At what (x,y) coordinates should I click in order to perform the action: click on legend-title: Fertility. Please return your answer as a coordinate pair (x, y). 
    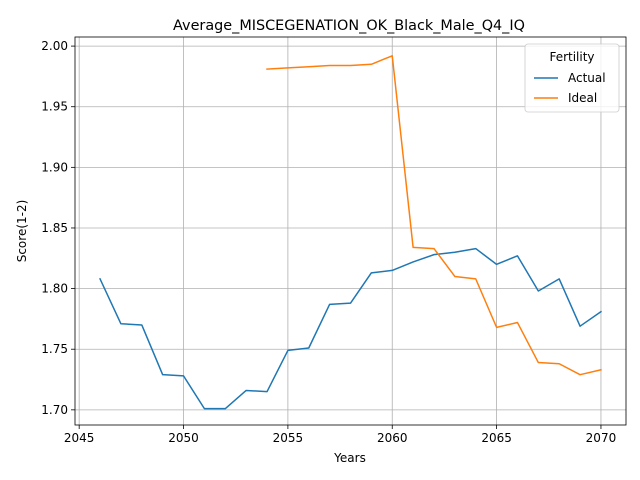
    Looking at the image, I should click on (571, 57).